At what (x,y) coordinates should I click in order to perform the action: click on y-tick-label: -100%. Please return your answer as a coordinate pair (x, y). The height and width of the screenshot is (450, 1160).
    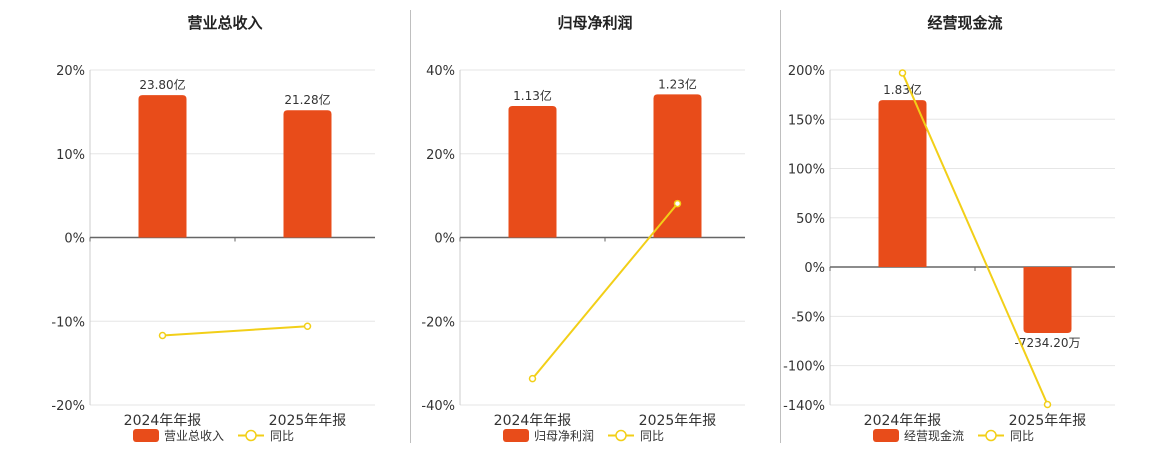
    Looking at the image, I should click on (804, 367).